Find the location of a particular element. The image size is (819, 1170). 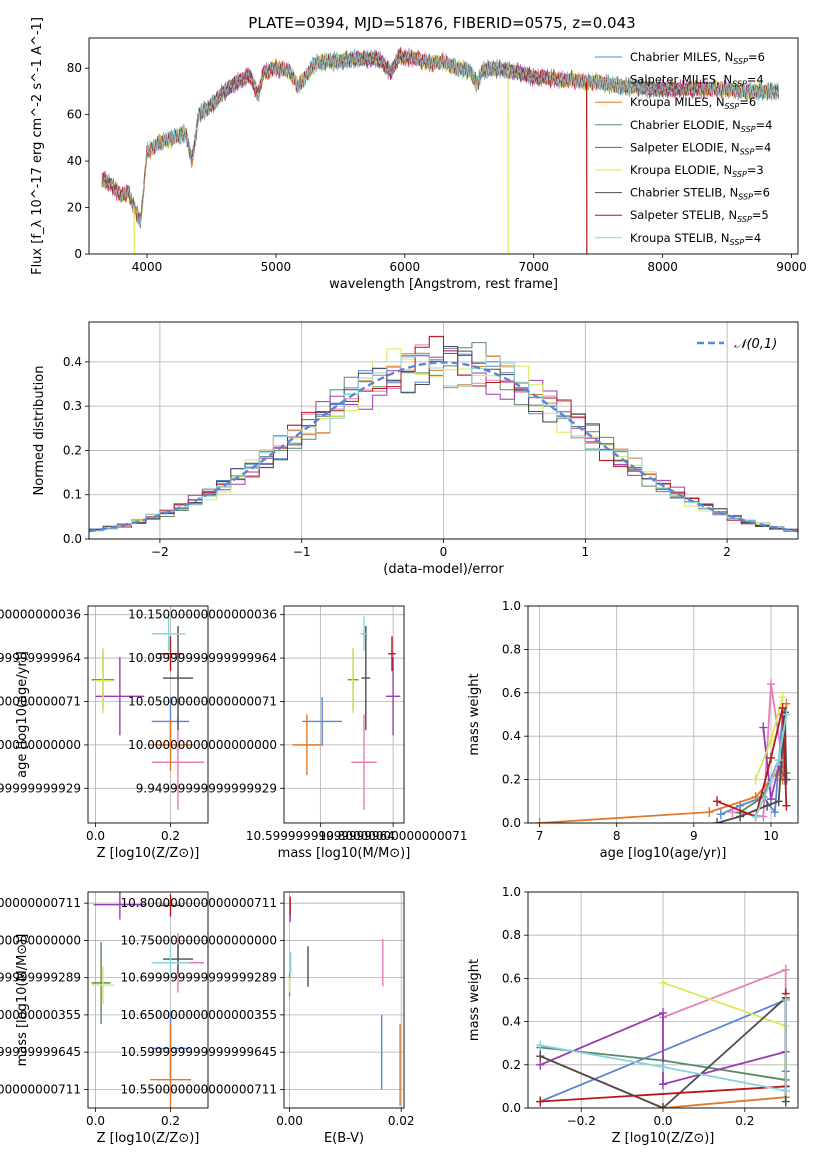

spectrum-legend-label: Salpeter ELODIE, NSSP=4 is located at coordinates (700, 148).